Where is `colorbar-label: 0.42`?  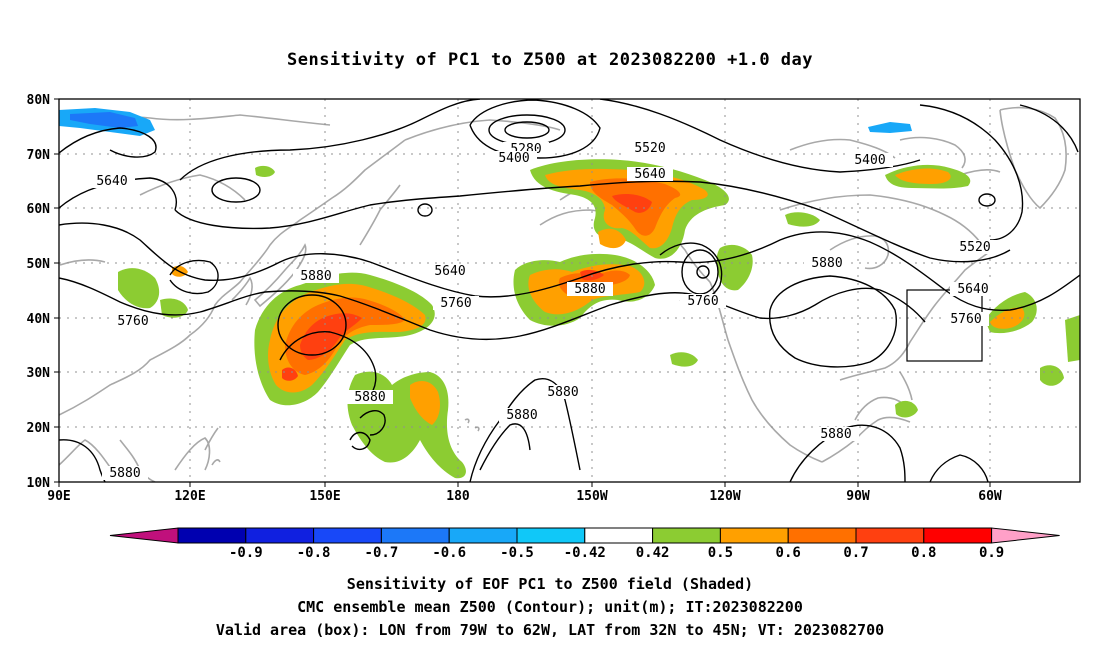
colorbar-label: 0.42 is located at coordinates (653, 553).